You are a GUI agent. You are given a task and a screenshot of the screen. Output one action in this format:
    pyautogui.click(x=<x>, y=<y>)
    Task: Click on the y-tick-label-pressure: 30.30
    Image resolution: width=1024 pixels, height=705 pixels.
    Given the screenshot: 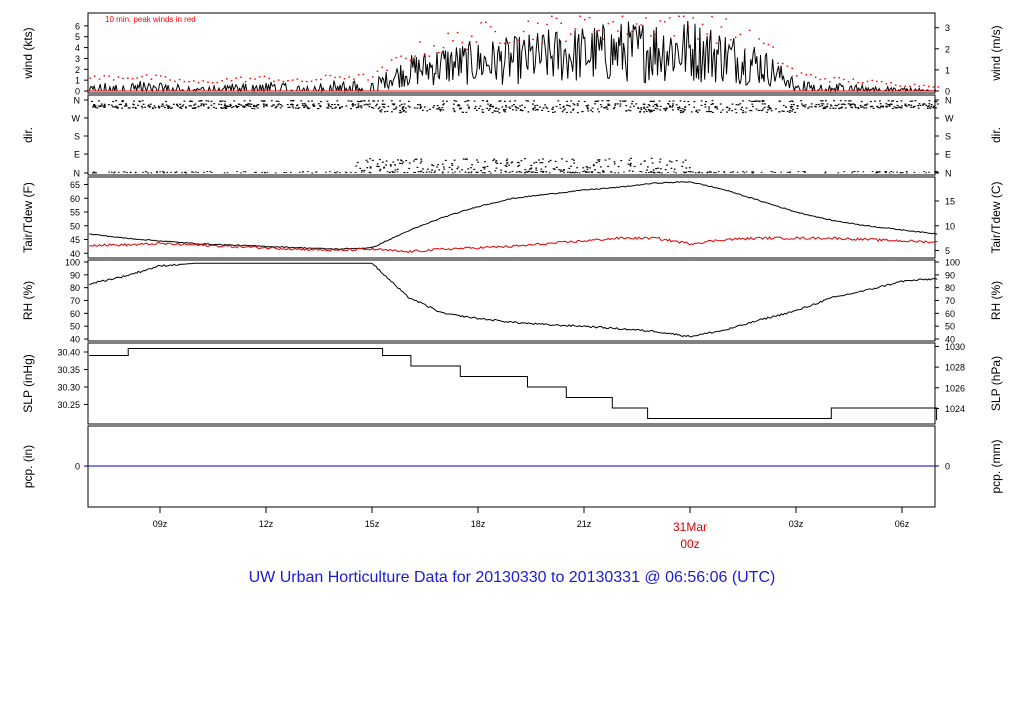 What is the action you would take?
    pyautogui.click(x=68, y=388)
    